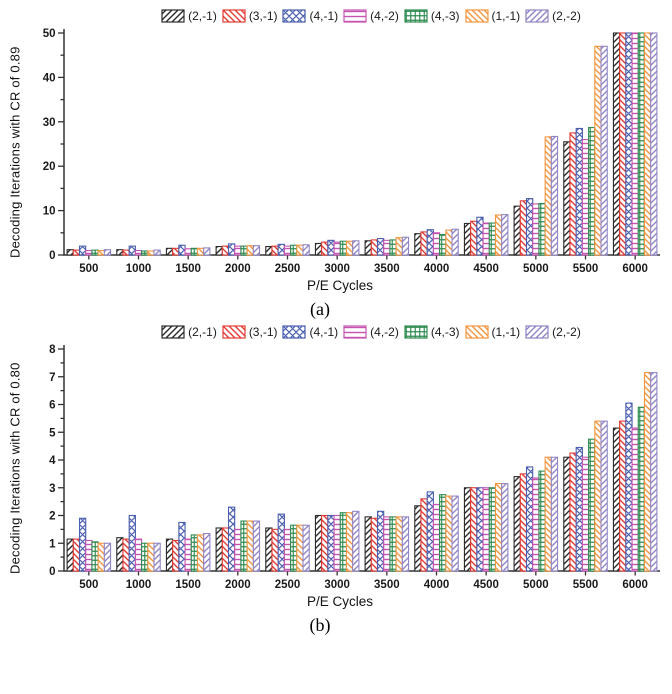 The image size is (672, 694). I want to click on legend-item-4: (4,-3), so click(432, 16).